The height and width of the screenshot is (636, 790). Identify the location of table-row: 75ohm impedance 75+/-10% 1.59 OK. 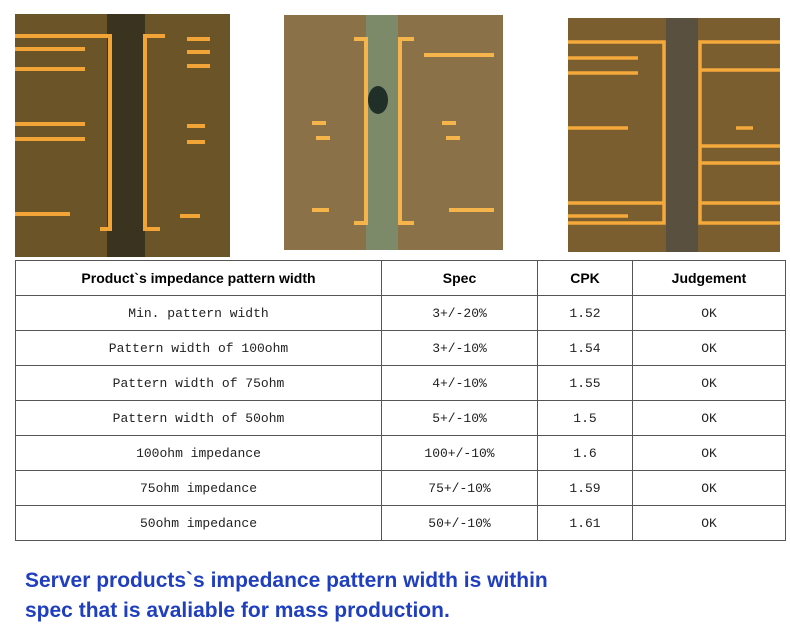
(400, 488).